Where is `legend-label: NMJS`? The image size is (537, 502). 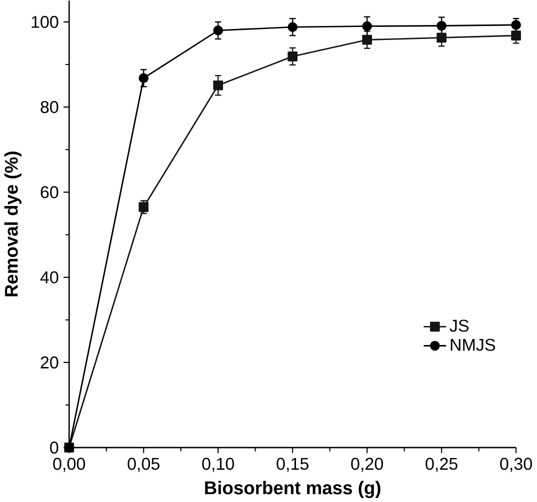 legend-label: NMJS is located at coordinates (473, 344).